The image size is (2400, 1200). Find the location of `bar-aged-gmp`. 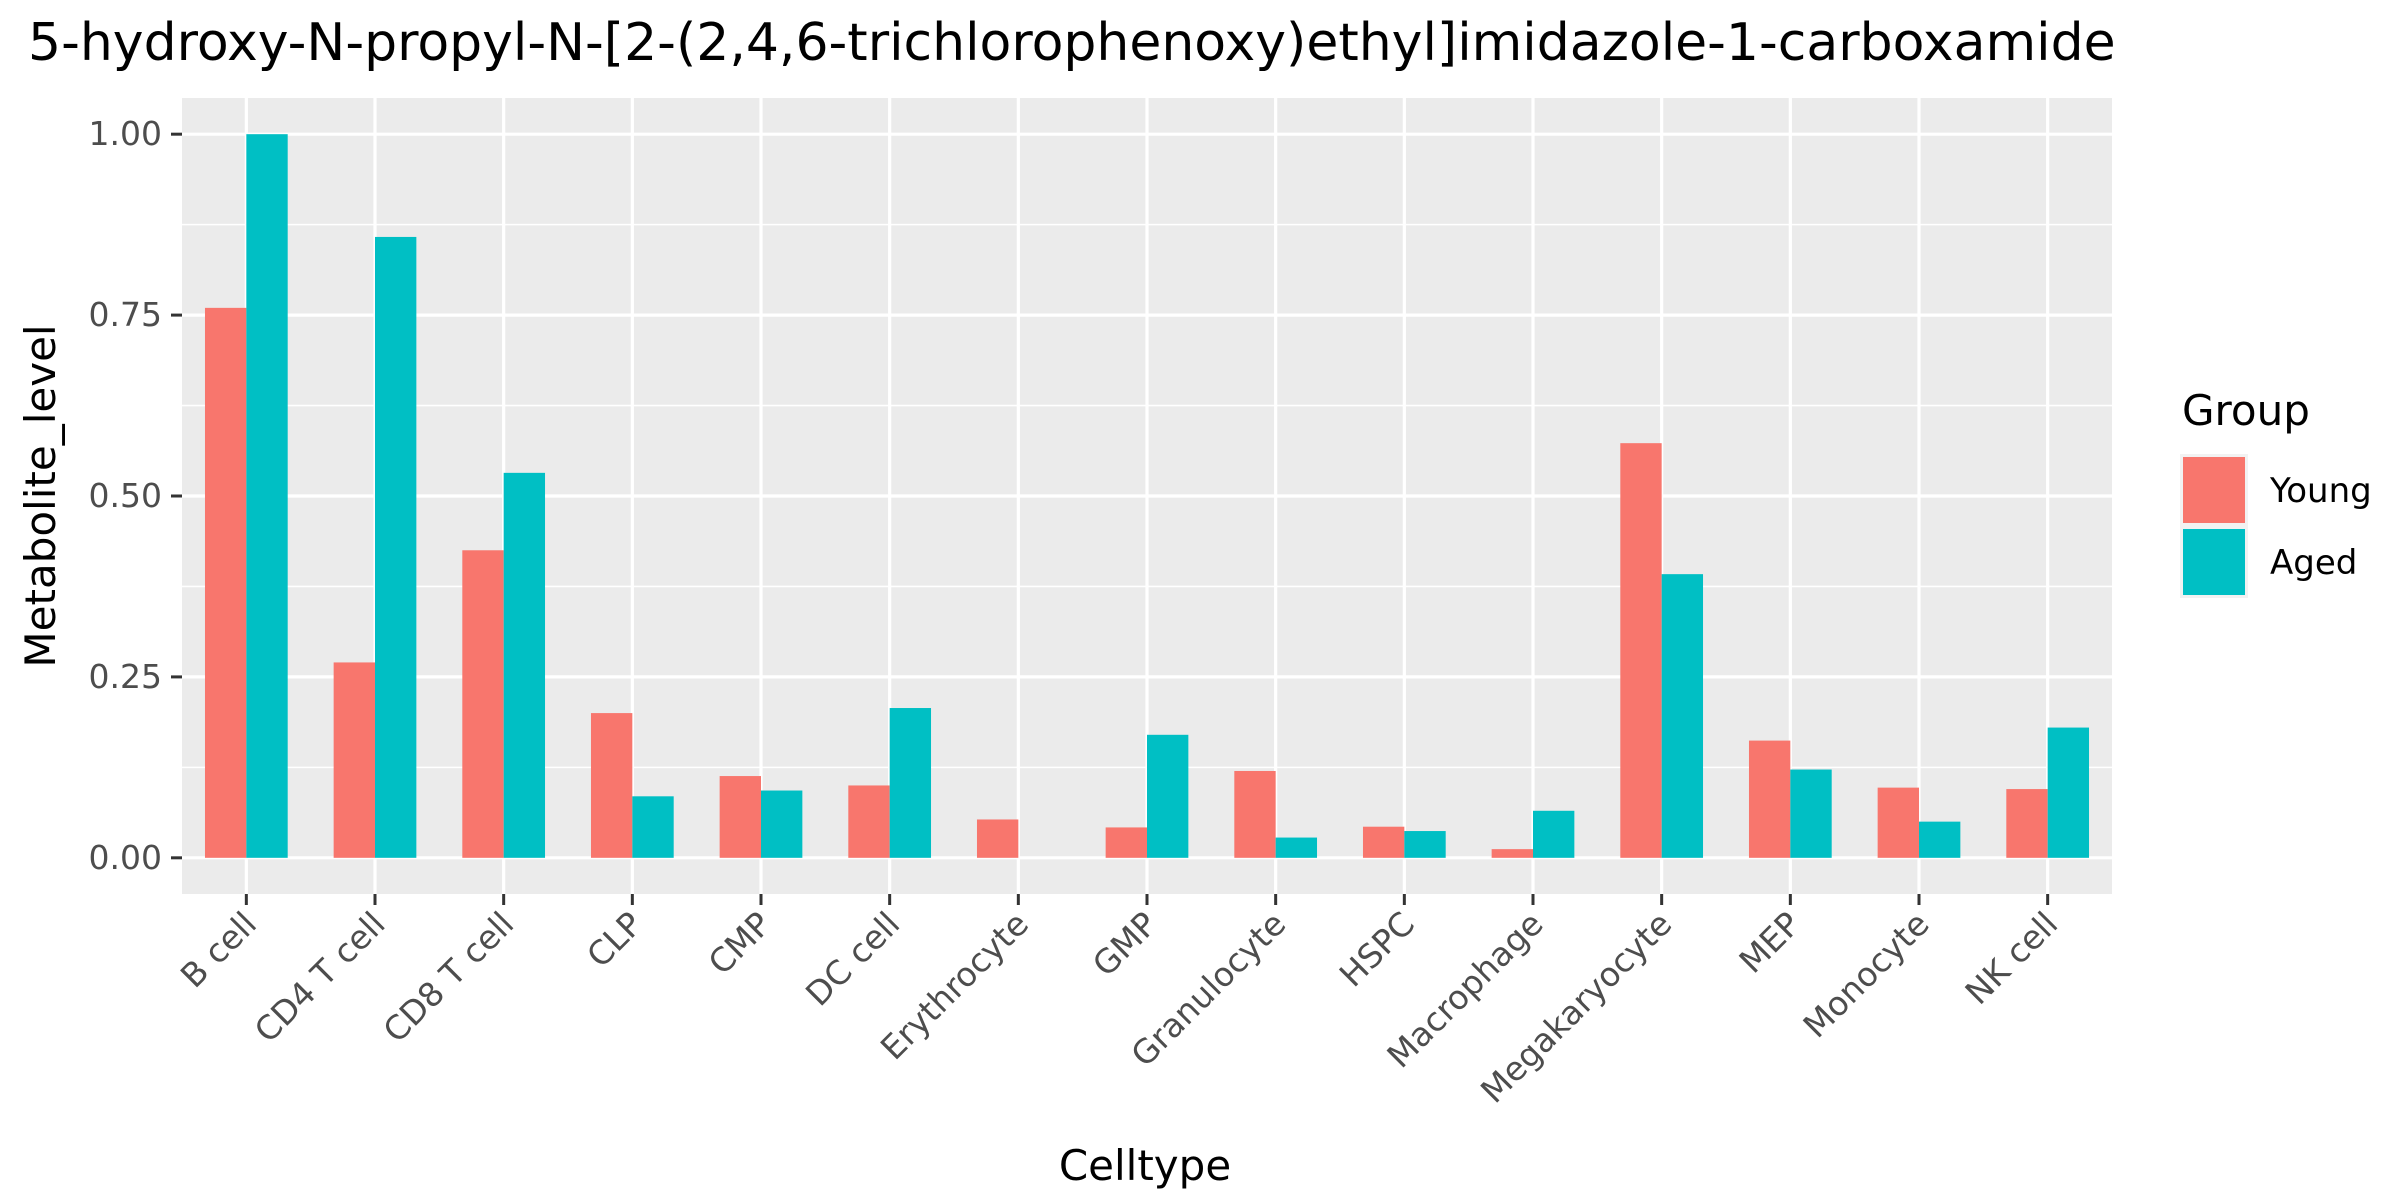

bar-aged-gmp is located at coordinates (1168, 796).